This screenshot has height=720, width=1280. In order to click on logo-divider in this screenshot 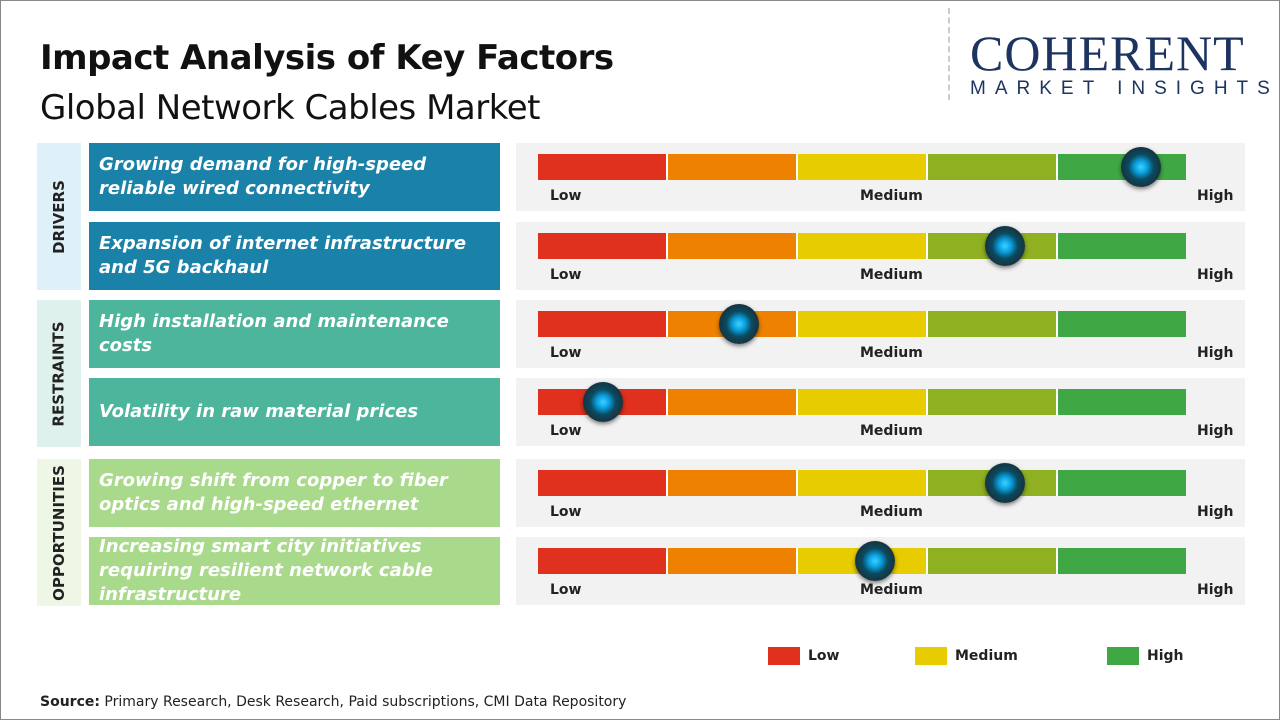, I will do `click(949, 54)`.